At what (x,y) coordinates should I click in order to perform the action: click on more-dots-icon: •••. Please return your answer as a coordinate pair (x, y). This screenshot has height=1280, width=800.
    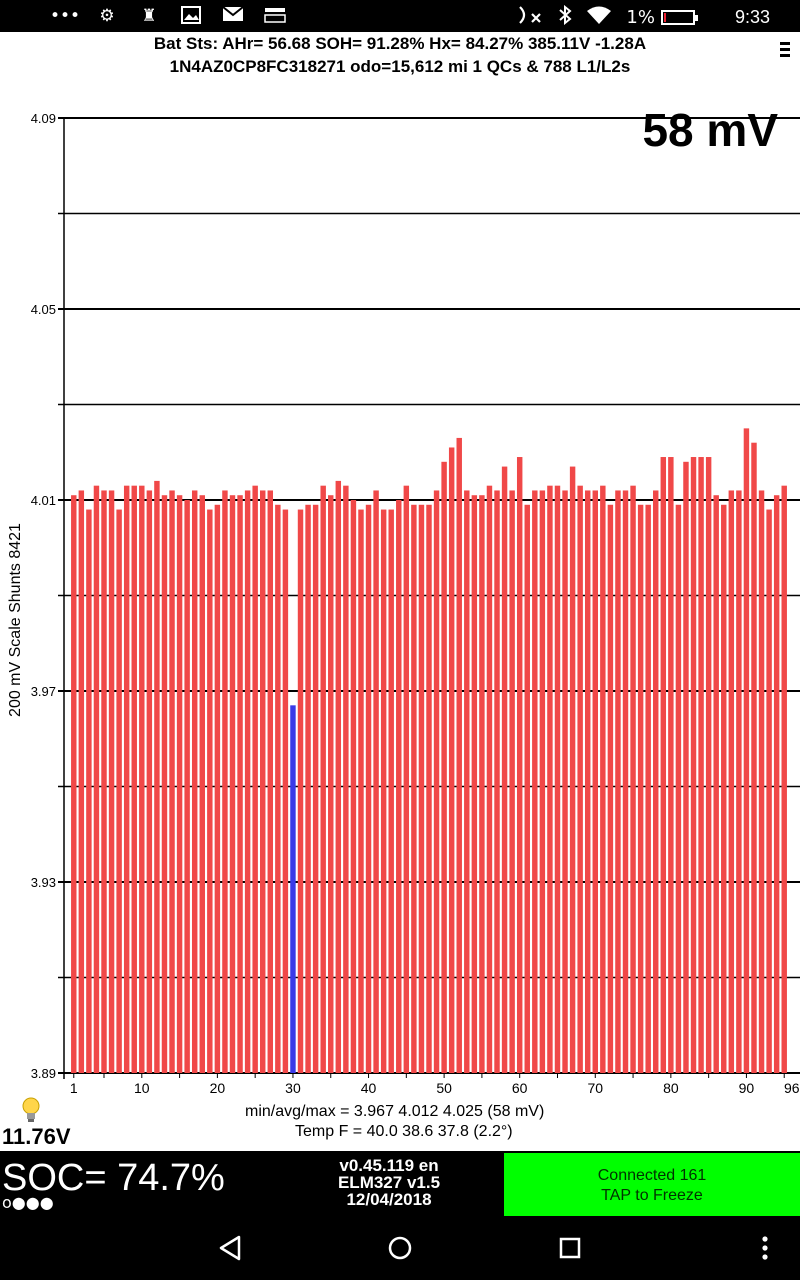
    Looking at the image, I should click on (65, 16).